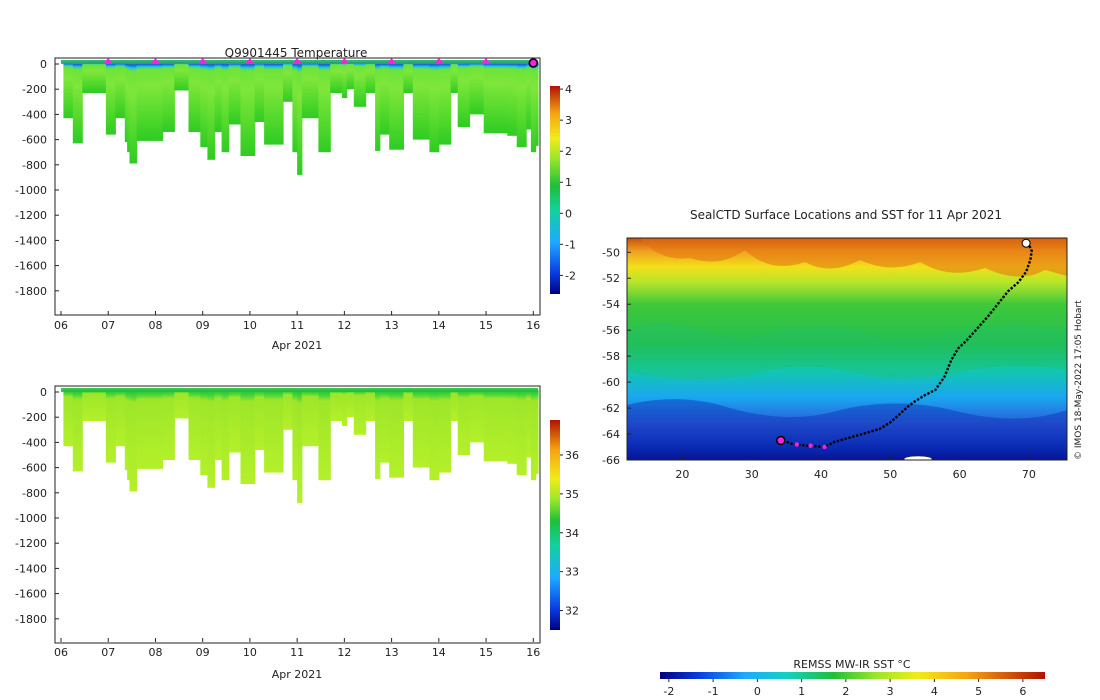 The height and width of the screenshot is (700, 1100). I want to click on colorbar-tick-label: 0, so click(568, 213).